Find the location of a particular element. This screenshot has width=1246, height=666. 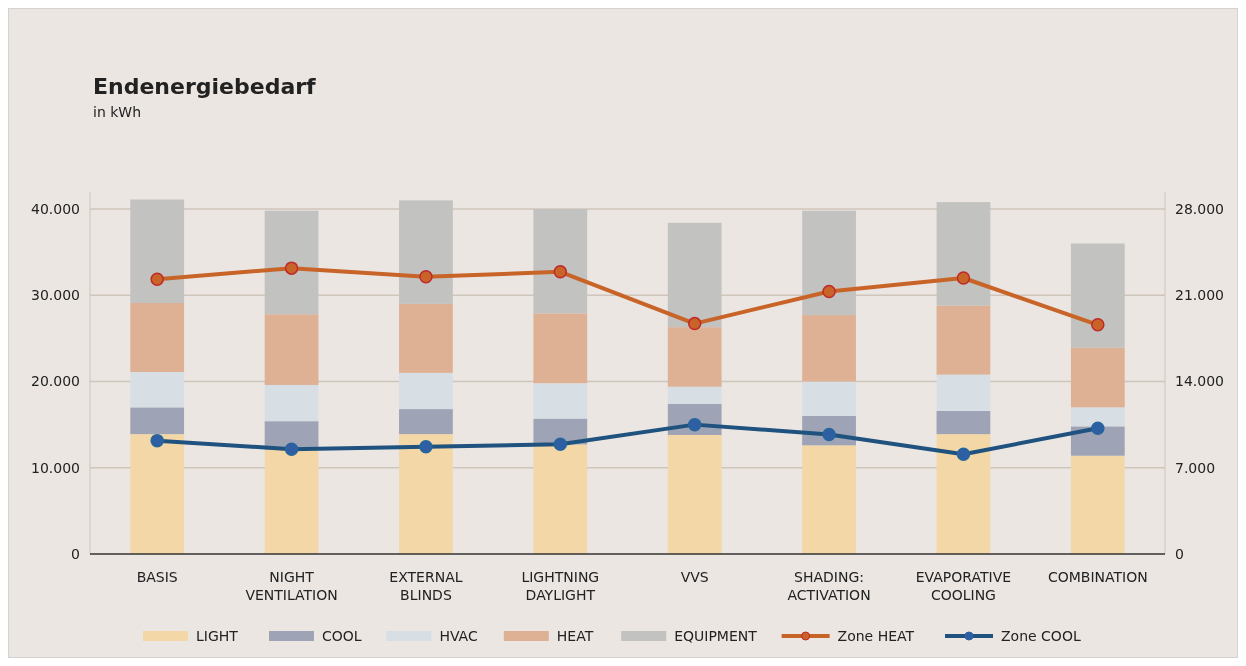

legend-label: HEAT is located at coordinates (575, 636).